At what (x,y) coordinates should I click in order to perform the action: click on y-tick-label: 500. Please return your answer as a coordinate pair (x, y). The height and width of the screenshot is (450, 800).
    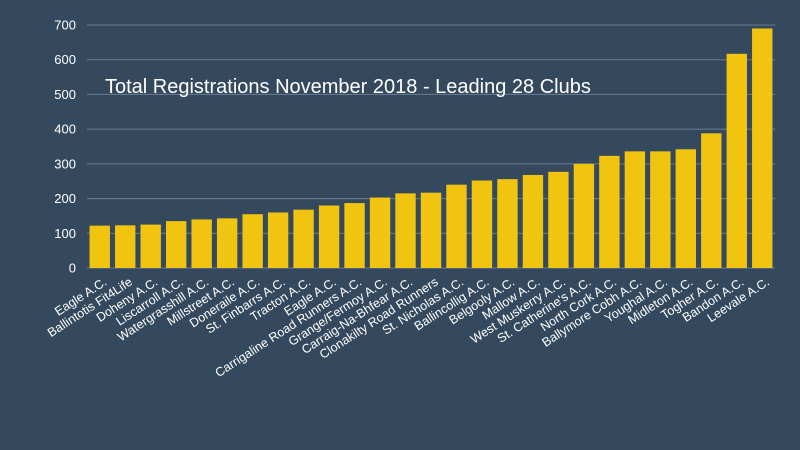
    Looking at the image, I should click on (65, 94).